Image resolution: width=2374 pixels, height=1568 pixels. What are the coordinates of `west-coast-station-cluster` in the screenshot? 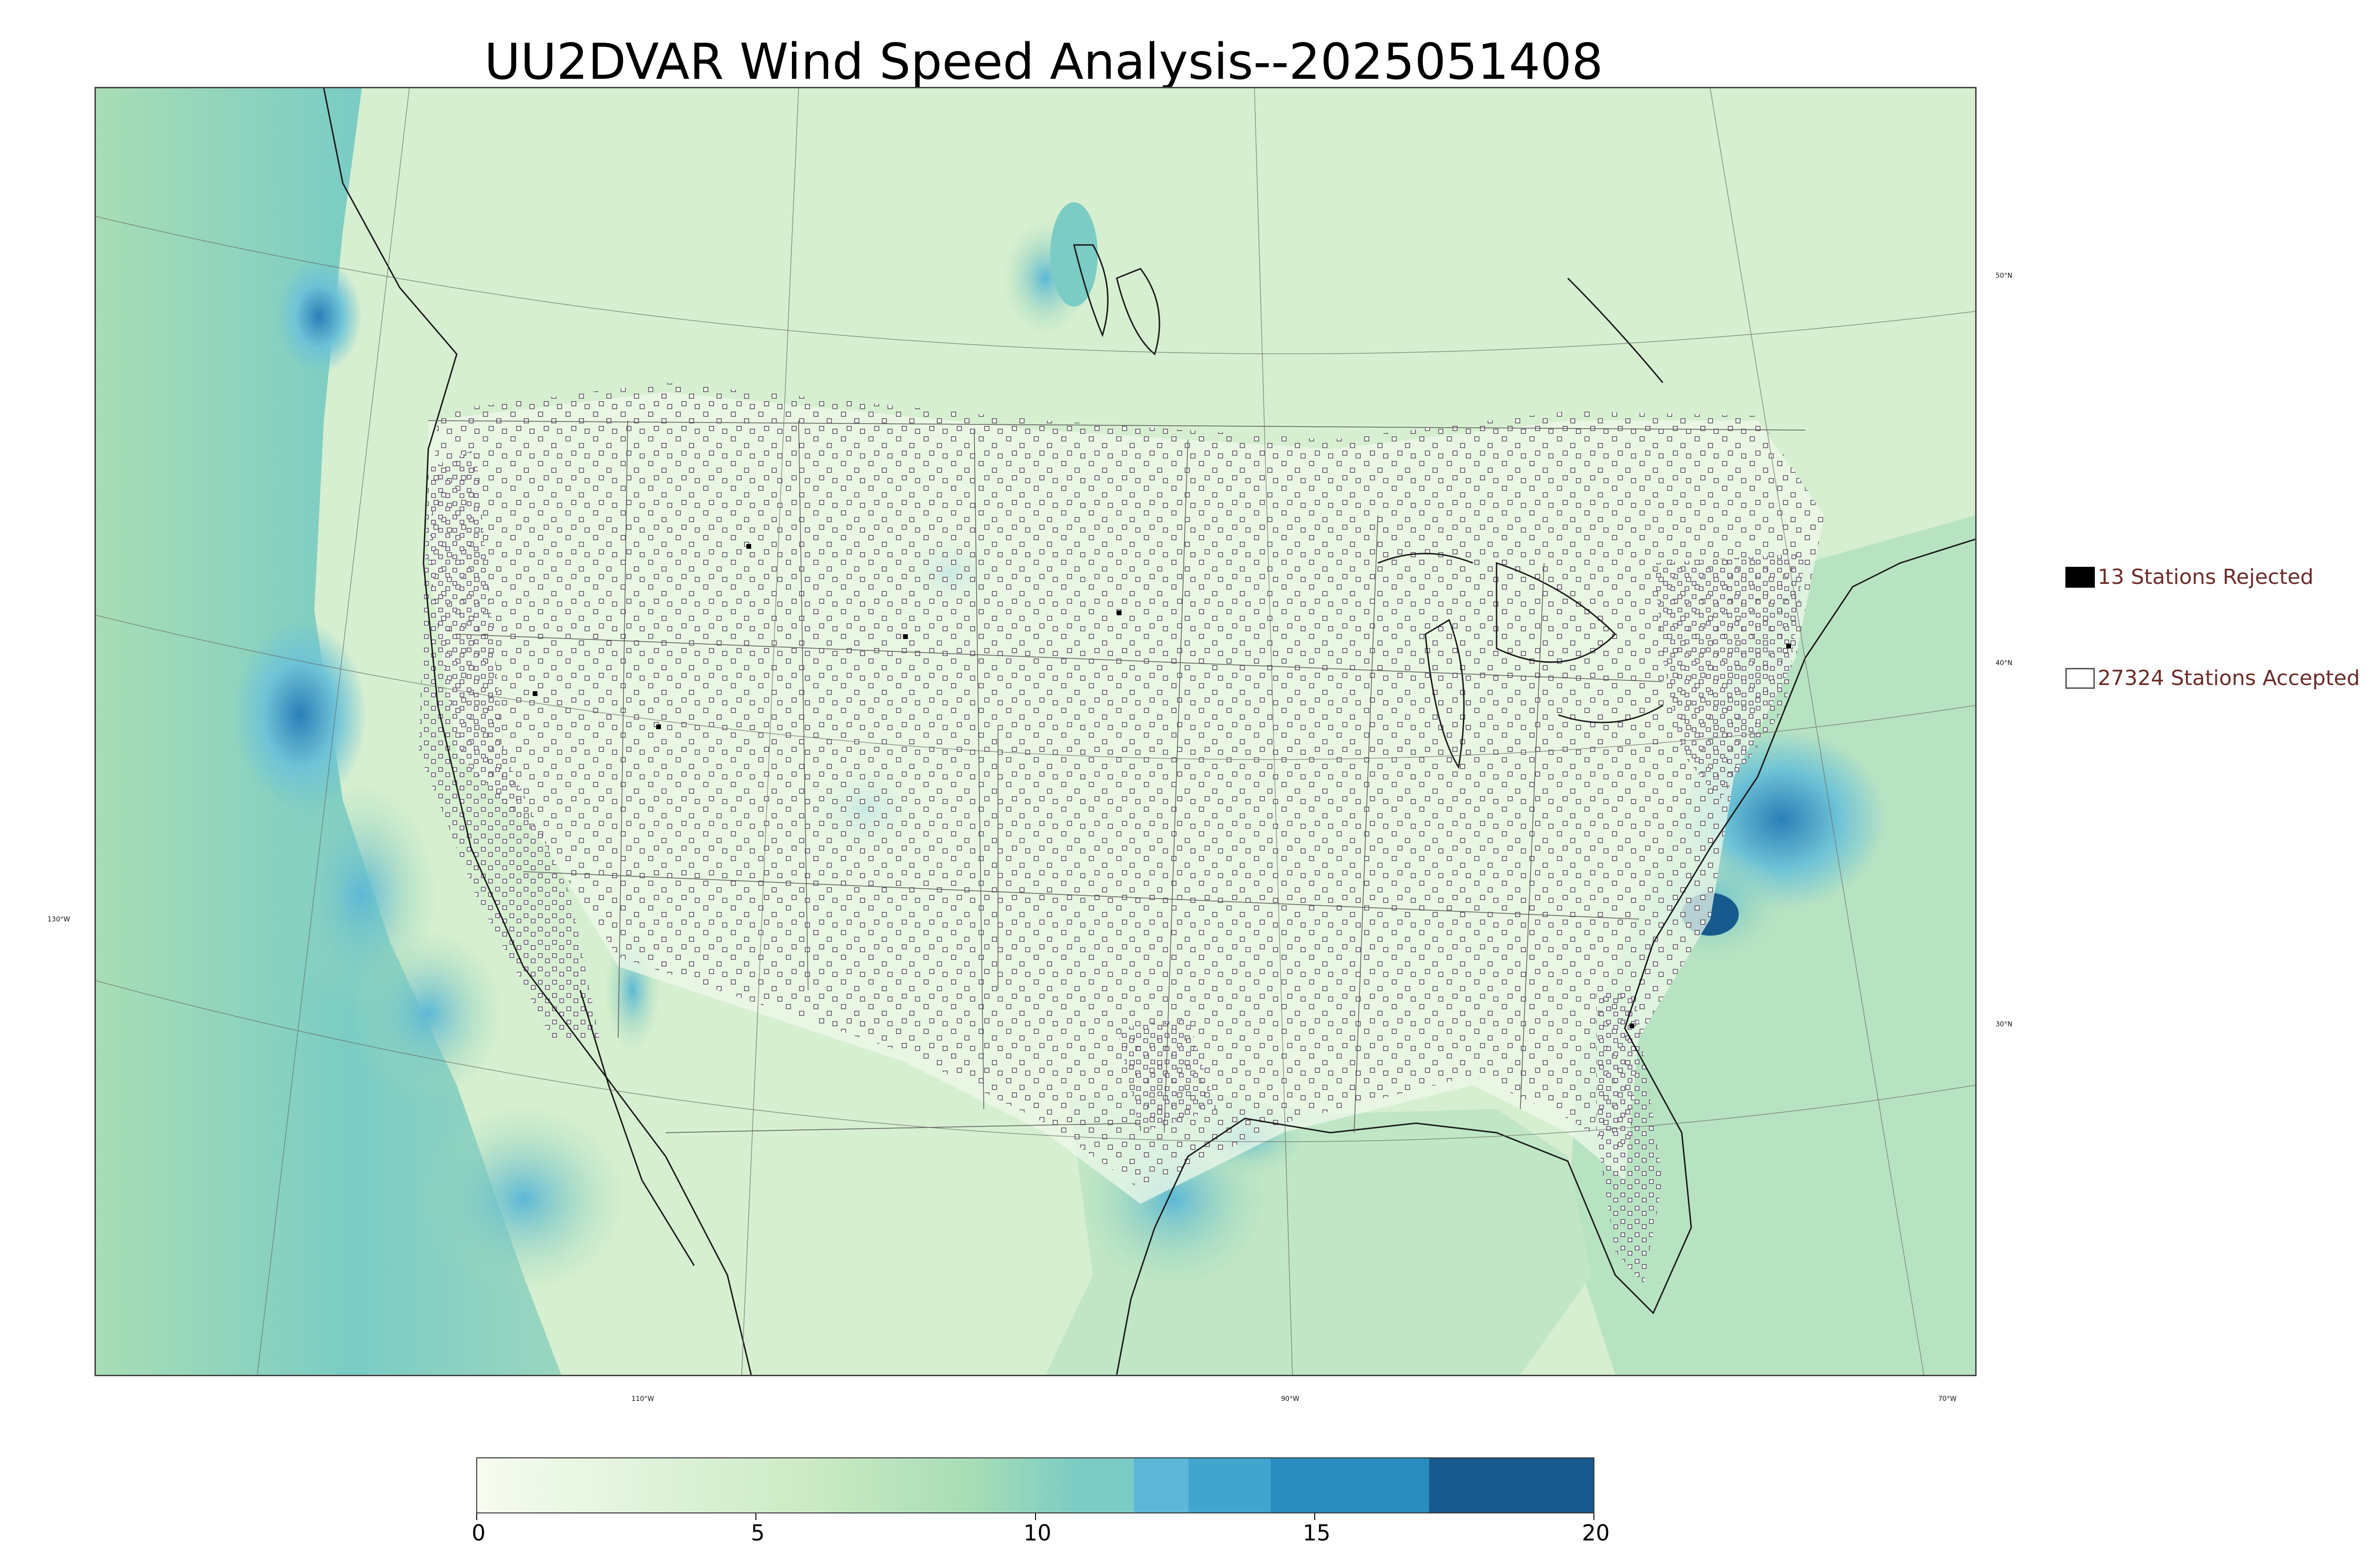 It's located at (509, 743).